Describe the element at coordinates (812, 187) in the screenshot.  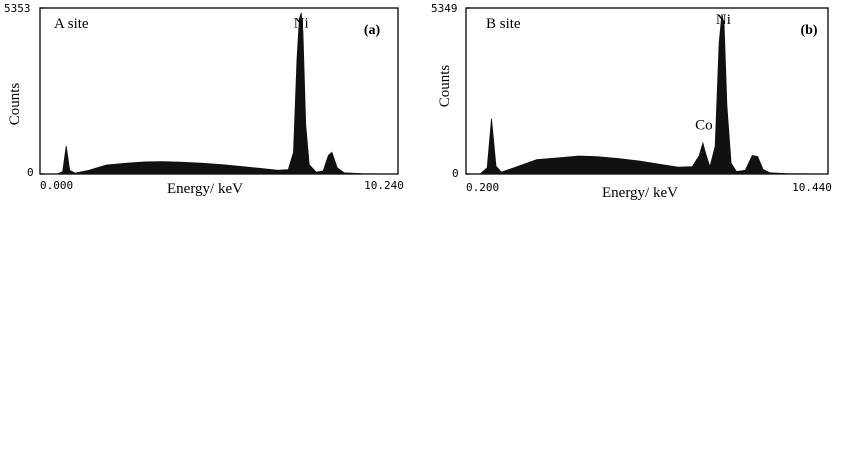
I see `panel-b-xtick-max: 10.440` at that location.